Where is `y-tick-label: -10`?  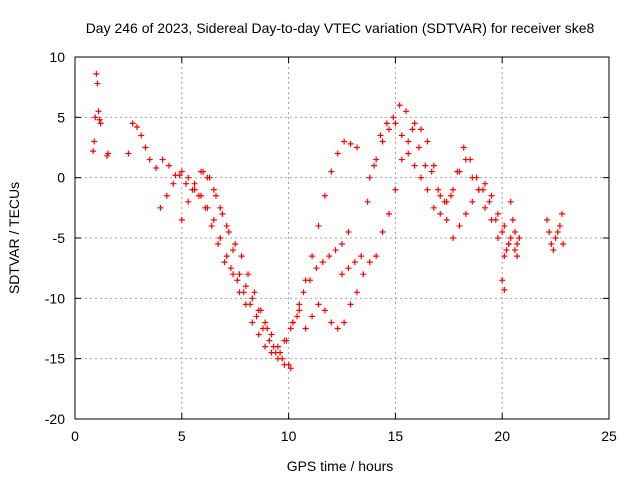 y-tick-label: -10 is located at coordinates (55, 298).